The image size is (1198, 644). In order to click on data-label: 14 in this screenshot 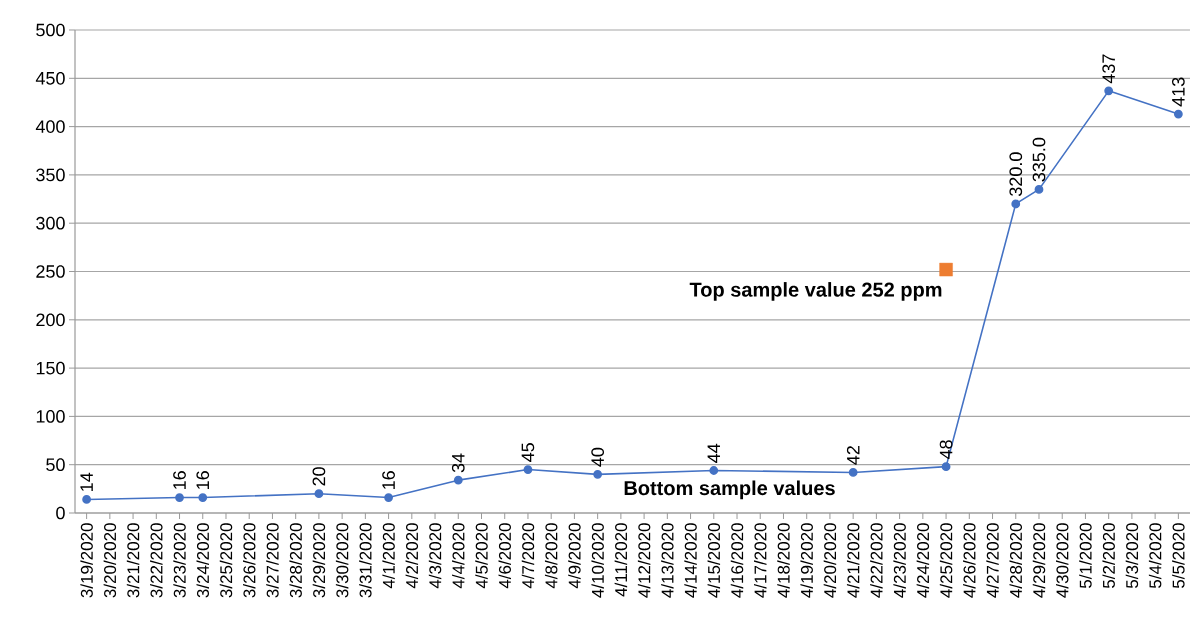, I will do `click(86, 481)`.